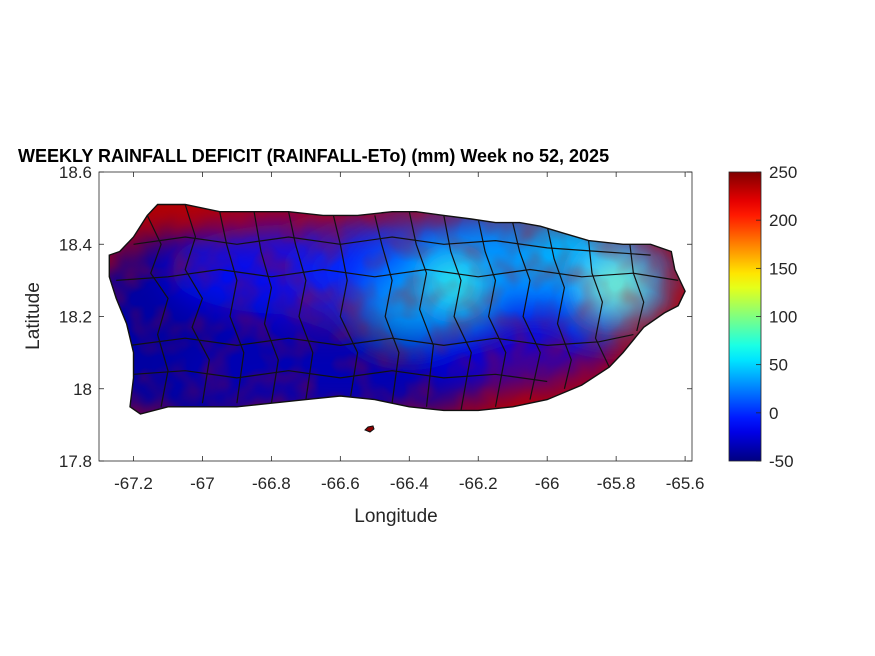 This screenshot has height=656, width=875. What do you see at coordinates (340, 483) in the screenshot?
I see `x-tick-label: -66.6` at bounding box center [340, 483].